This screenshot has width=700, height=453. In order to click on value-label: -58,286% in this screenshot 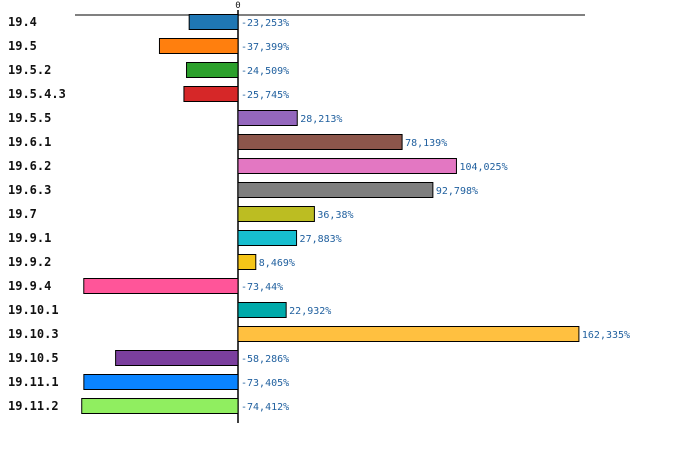, I will do `click(265, 359)`.